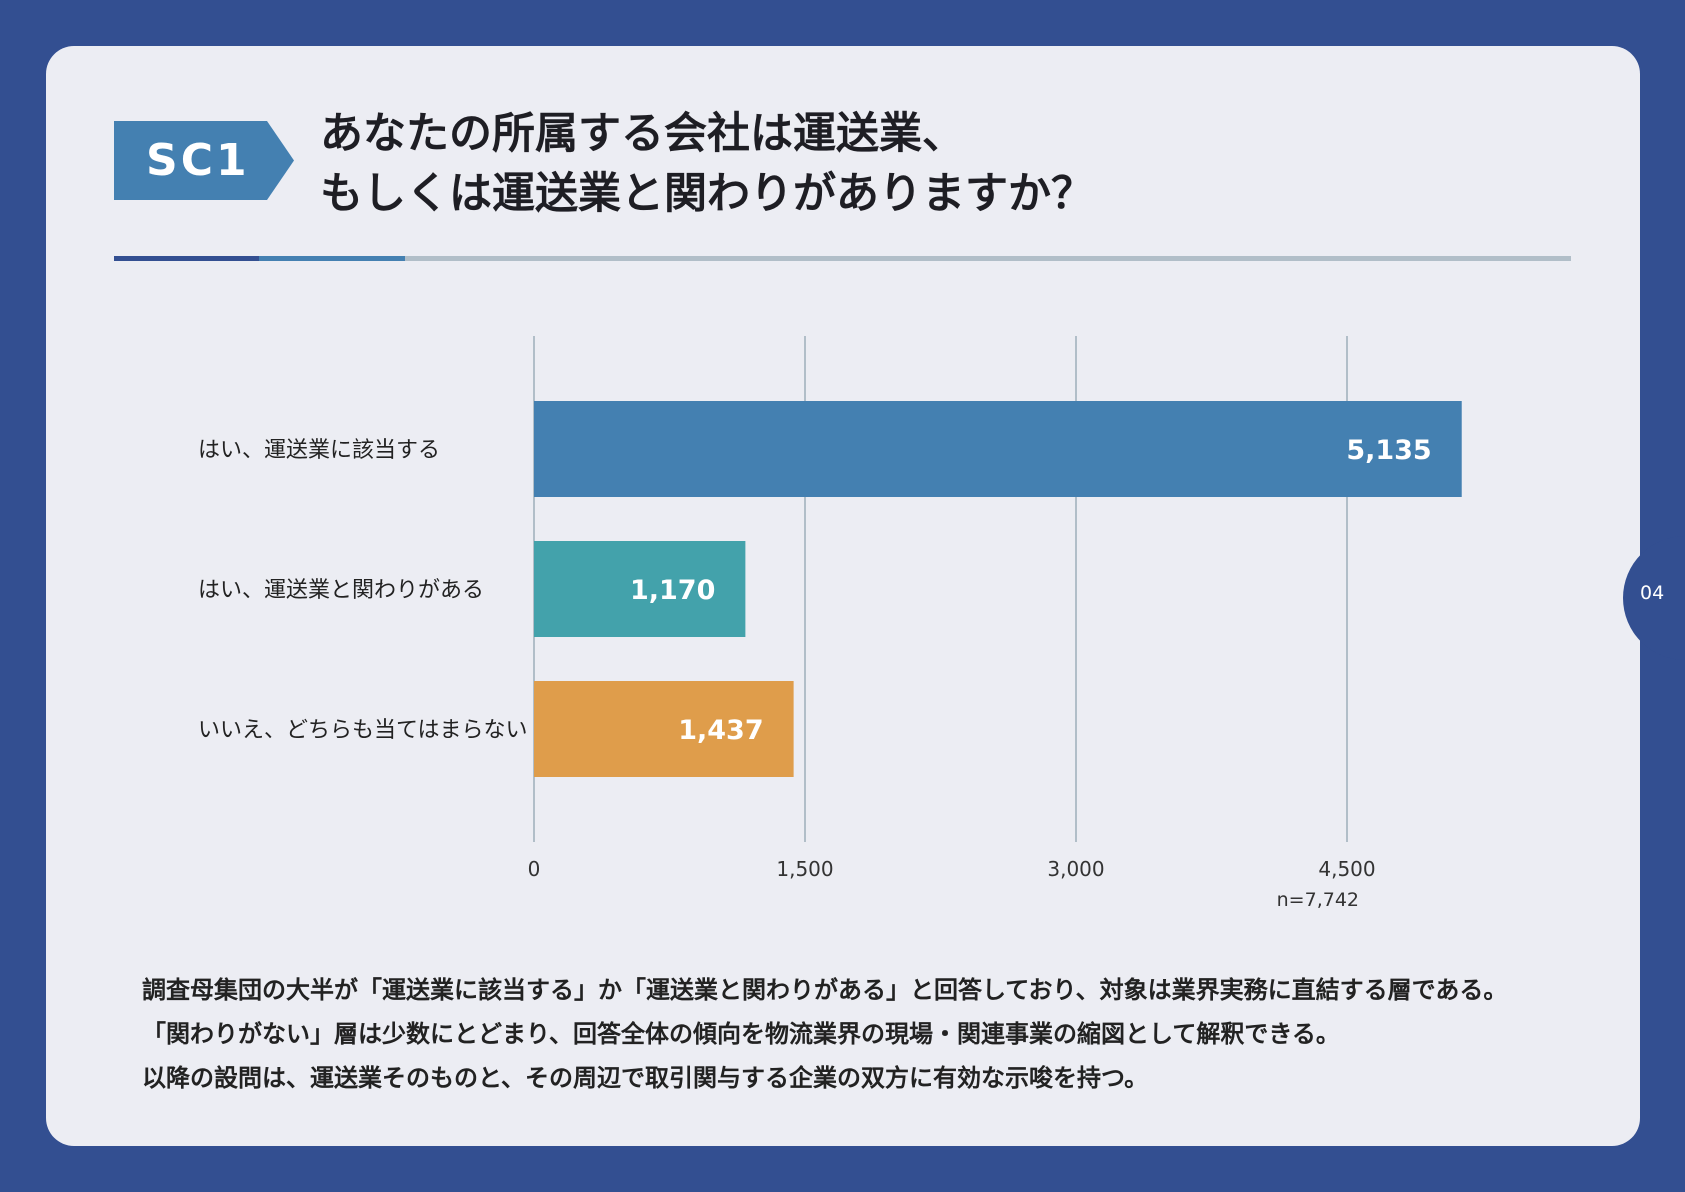 This screenshot has height=1192, width=1685. Describe the element at coordinates (1075, 869) in the screenshot. I see `x-tick-label: 3,000` at that location.